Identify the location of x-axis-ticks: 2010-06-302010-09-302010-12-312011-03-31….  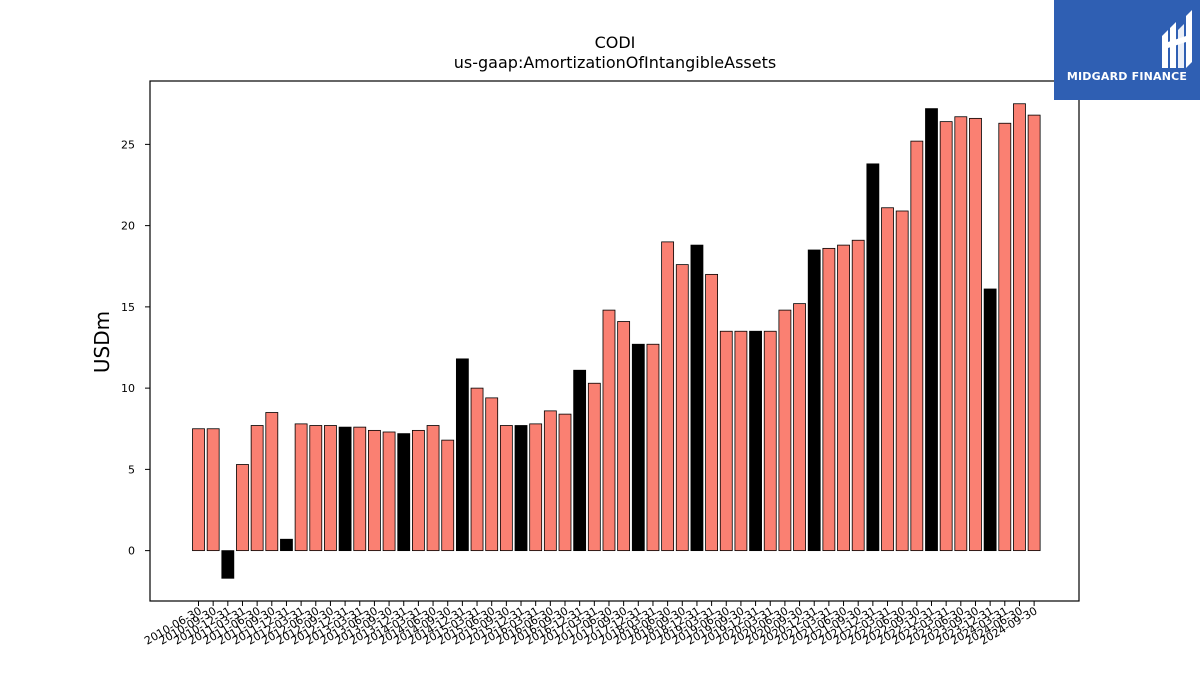
(591, 624).